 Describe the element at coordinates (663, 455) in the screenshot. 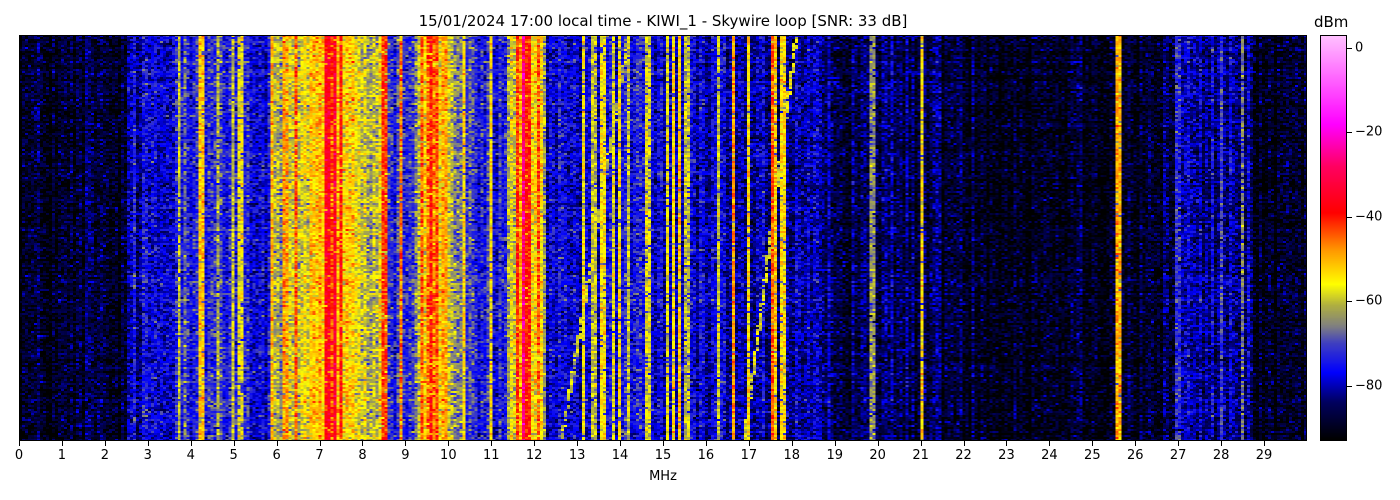

I see `x-tick-label: 15` at that location.